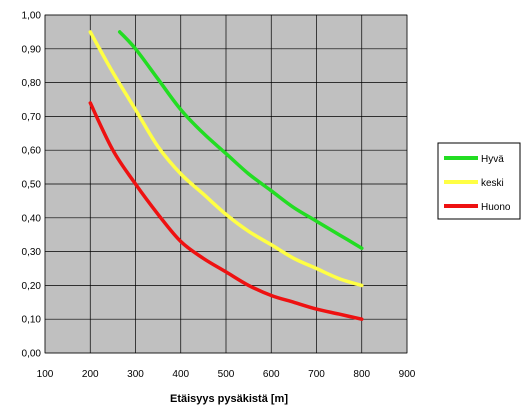  Describe the element at coordinates (32, 49) in the screenshot. I see `y-tick-label: 0,90` at that location.